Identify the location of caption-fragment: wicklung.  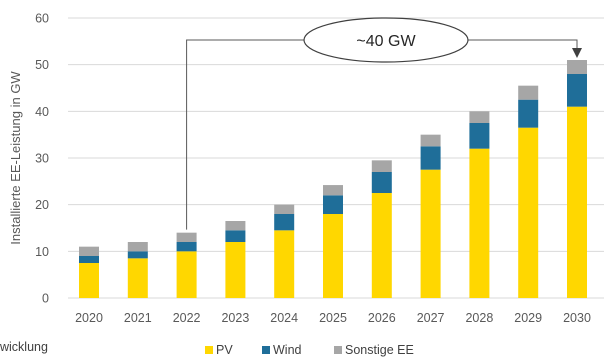
(24, 347).